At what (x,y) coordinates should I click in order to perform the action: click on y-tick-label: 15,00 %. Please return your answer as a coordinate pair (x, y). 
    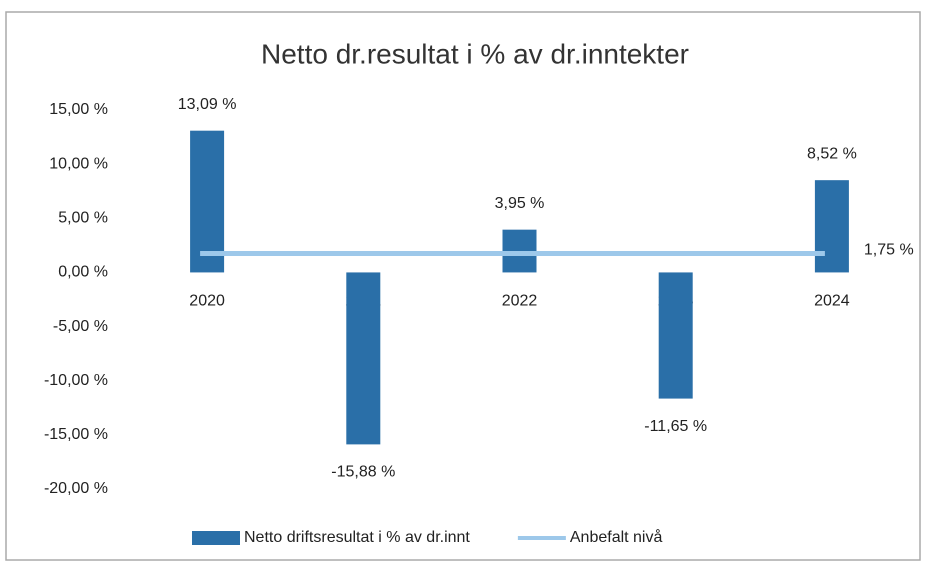
    Looking at the image, I should click on (78, 109).